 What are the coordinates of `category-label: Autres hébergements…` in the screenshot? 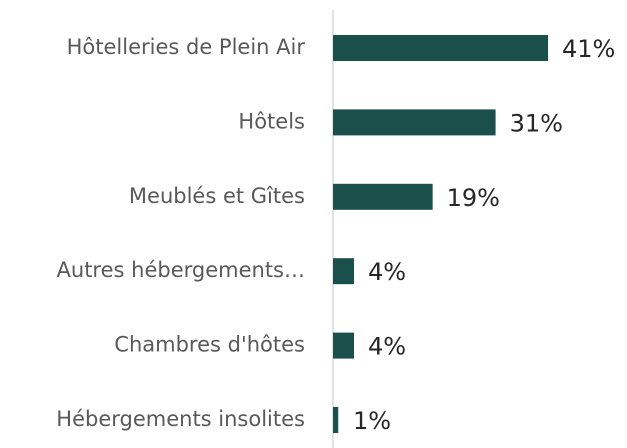 It's located at (181, 270).